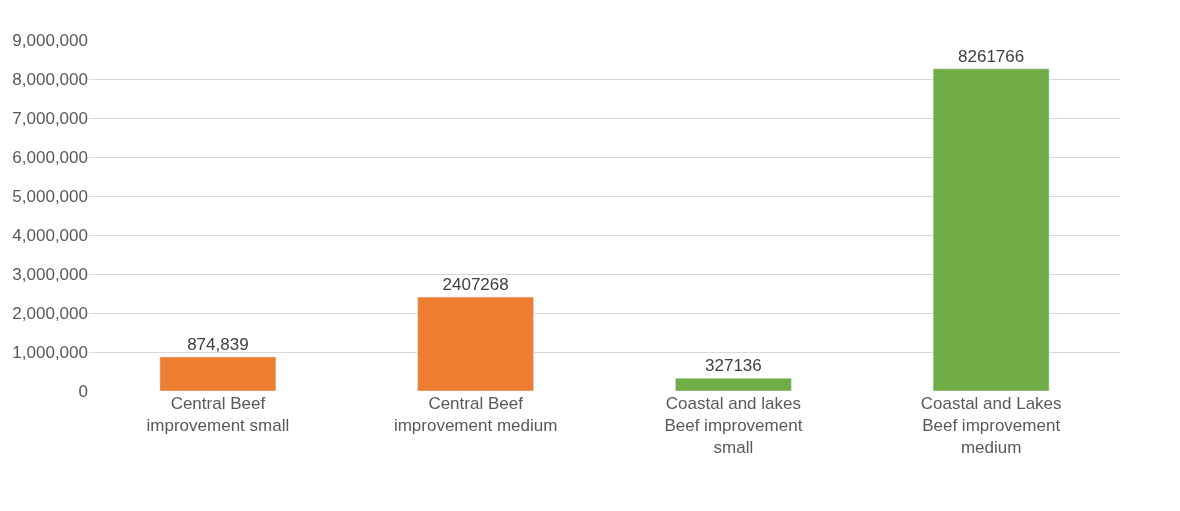  What do you see at coordinates (475, 415) in the screenshot?
I see `x-tick-label: Central Beef improvement medium` at bounding box center [475, 415].